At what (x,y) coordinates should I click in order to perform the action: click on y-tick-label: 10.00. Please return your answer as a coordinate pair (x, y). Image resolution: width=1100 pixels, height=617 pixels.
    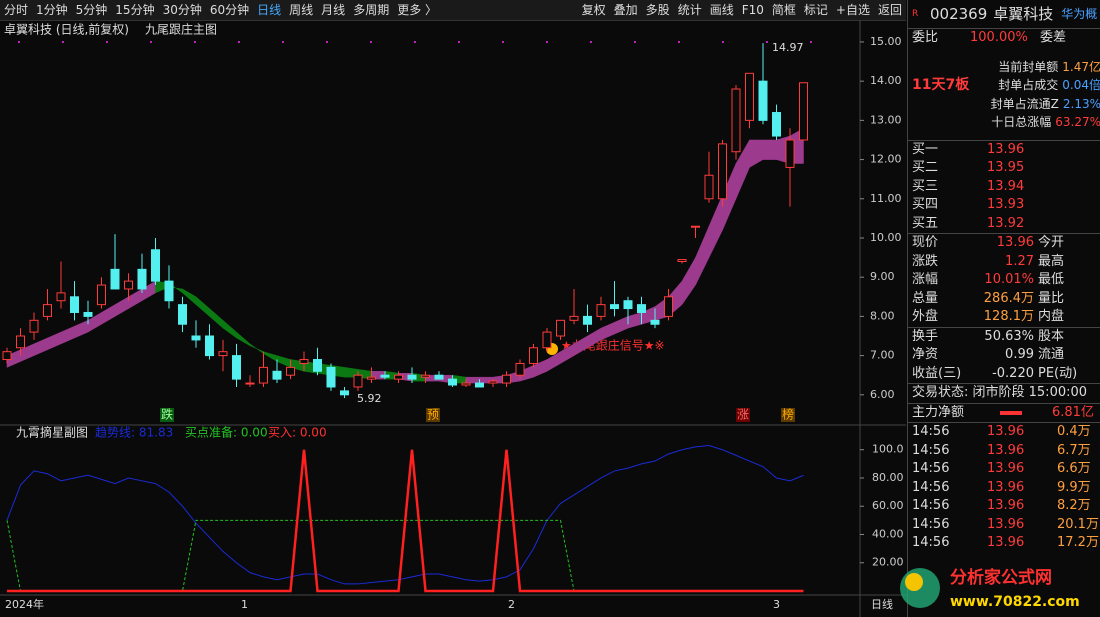
    Looking at the image, I should click on (886, 237).